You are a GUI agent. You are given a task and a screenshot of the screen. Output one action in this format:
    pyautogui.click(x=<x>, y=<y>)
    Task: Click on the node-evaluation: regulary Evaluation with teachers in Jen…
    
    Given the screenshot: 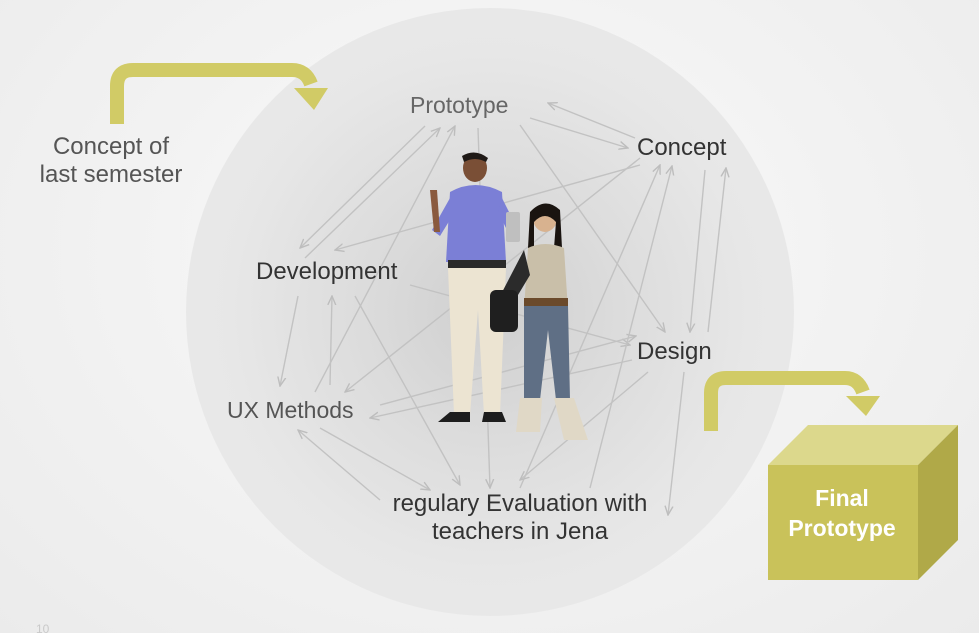 What is the action you would take?
    pyautogui.click(x=520, y=517)
    